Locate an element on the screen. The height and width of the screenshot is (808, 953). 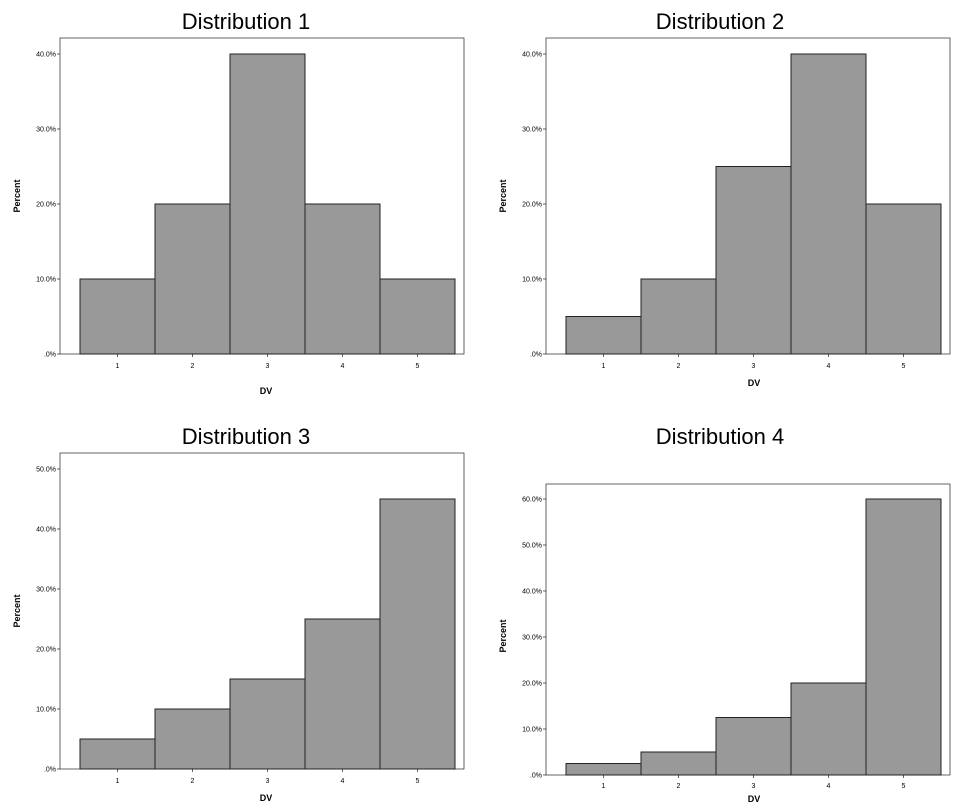
chart-title: Distribution 2 is located at coordinates (720, 21).